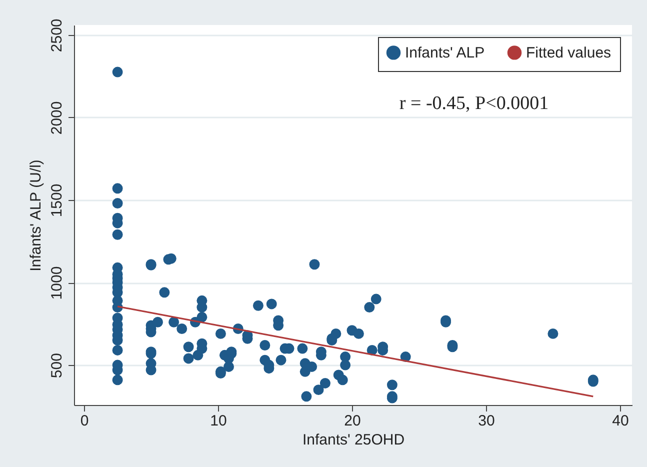  What do you see at coordinates (57, 35) in the screenshot?
I see `y-tick-label: 2500` at bounding box center [57, 35].